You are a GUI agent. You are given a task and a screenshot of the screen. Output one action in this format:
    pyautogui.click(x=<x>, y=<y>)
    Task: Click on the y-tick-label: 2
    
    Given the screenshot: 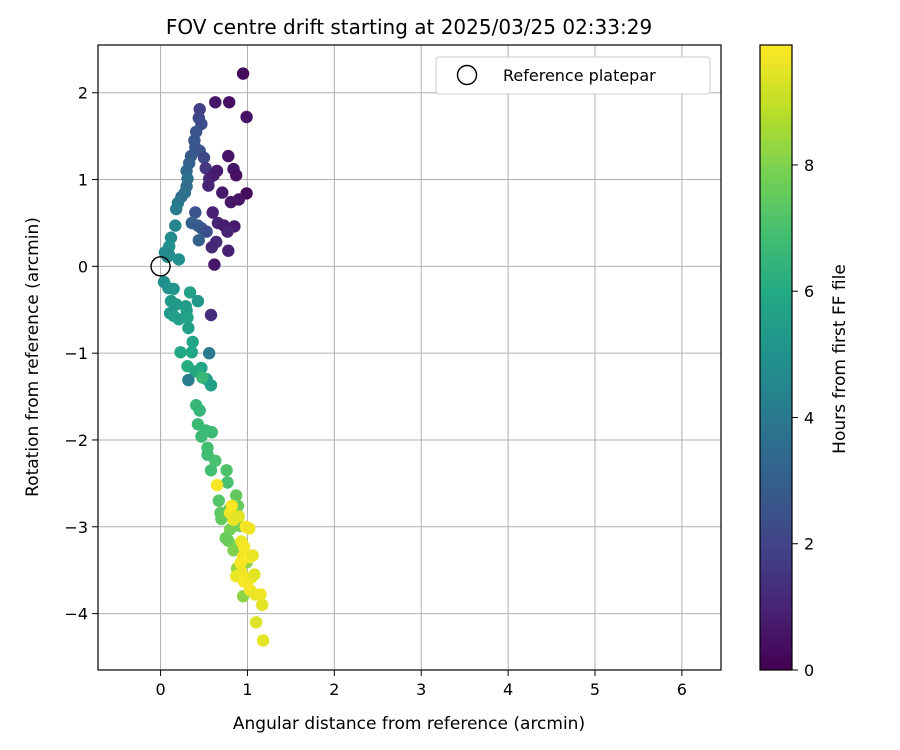 What is the action you would take?
    pyautogui.click(x=83, y=93)
    